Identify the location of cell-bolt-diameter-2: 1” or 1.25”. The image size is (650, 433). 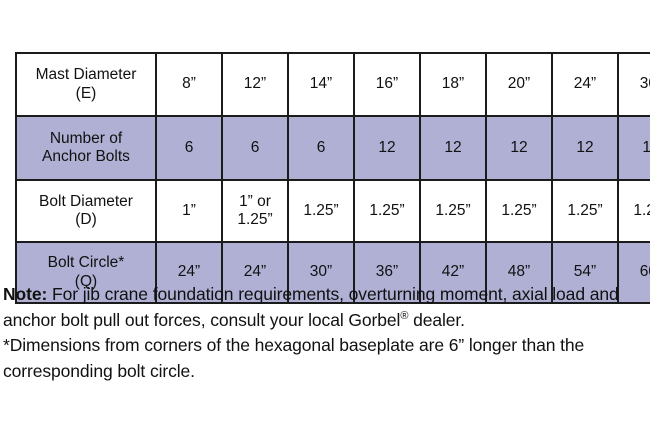
(255, 211).